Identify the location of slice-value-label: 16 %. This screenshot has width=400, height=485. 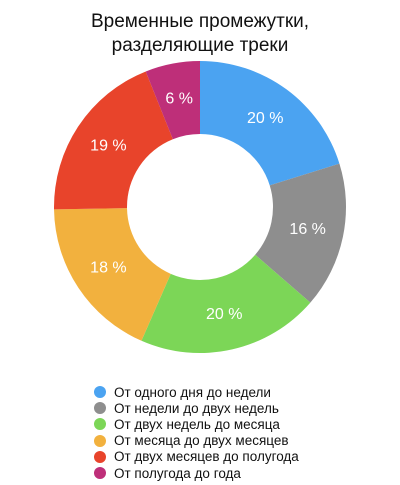
(307, 229).